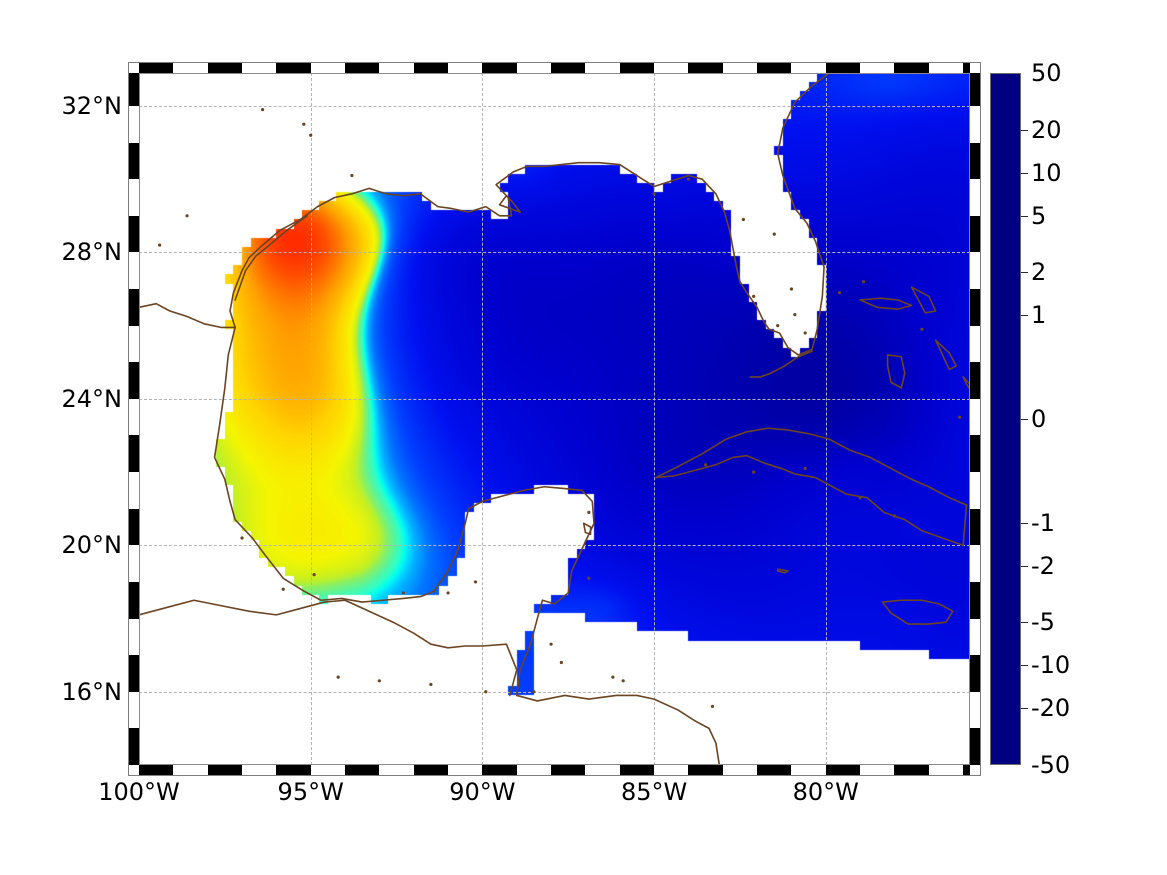 The image size is (1167, 875). Describe the element at coordinates (139, 792) in the screenshot. I see `xtick-label-100°W: 100°W` at that location.